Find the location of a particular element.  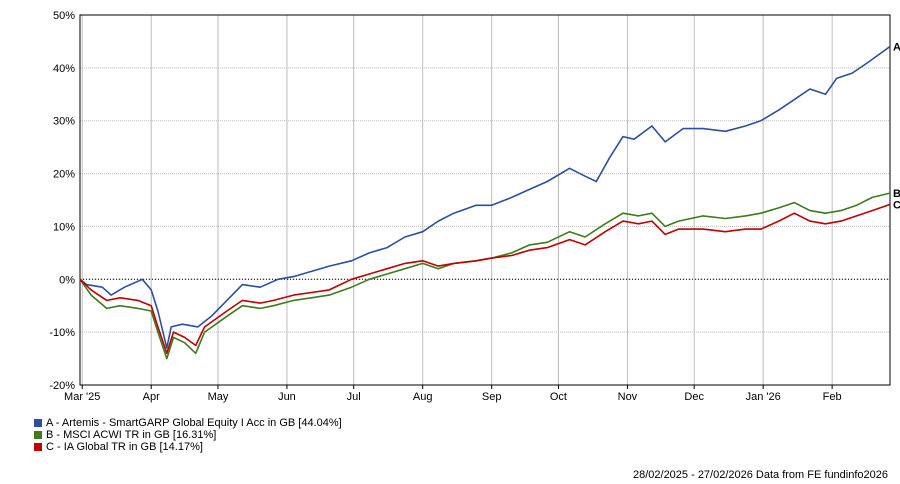

y-tick-label: 10% is located at coordinates (64, 227).